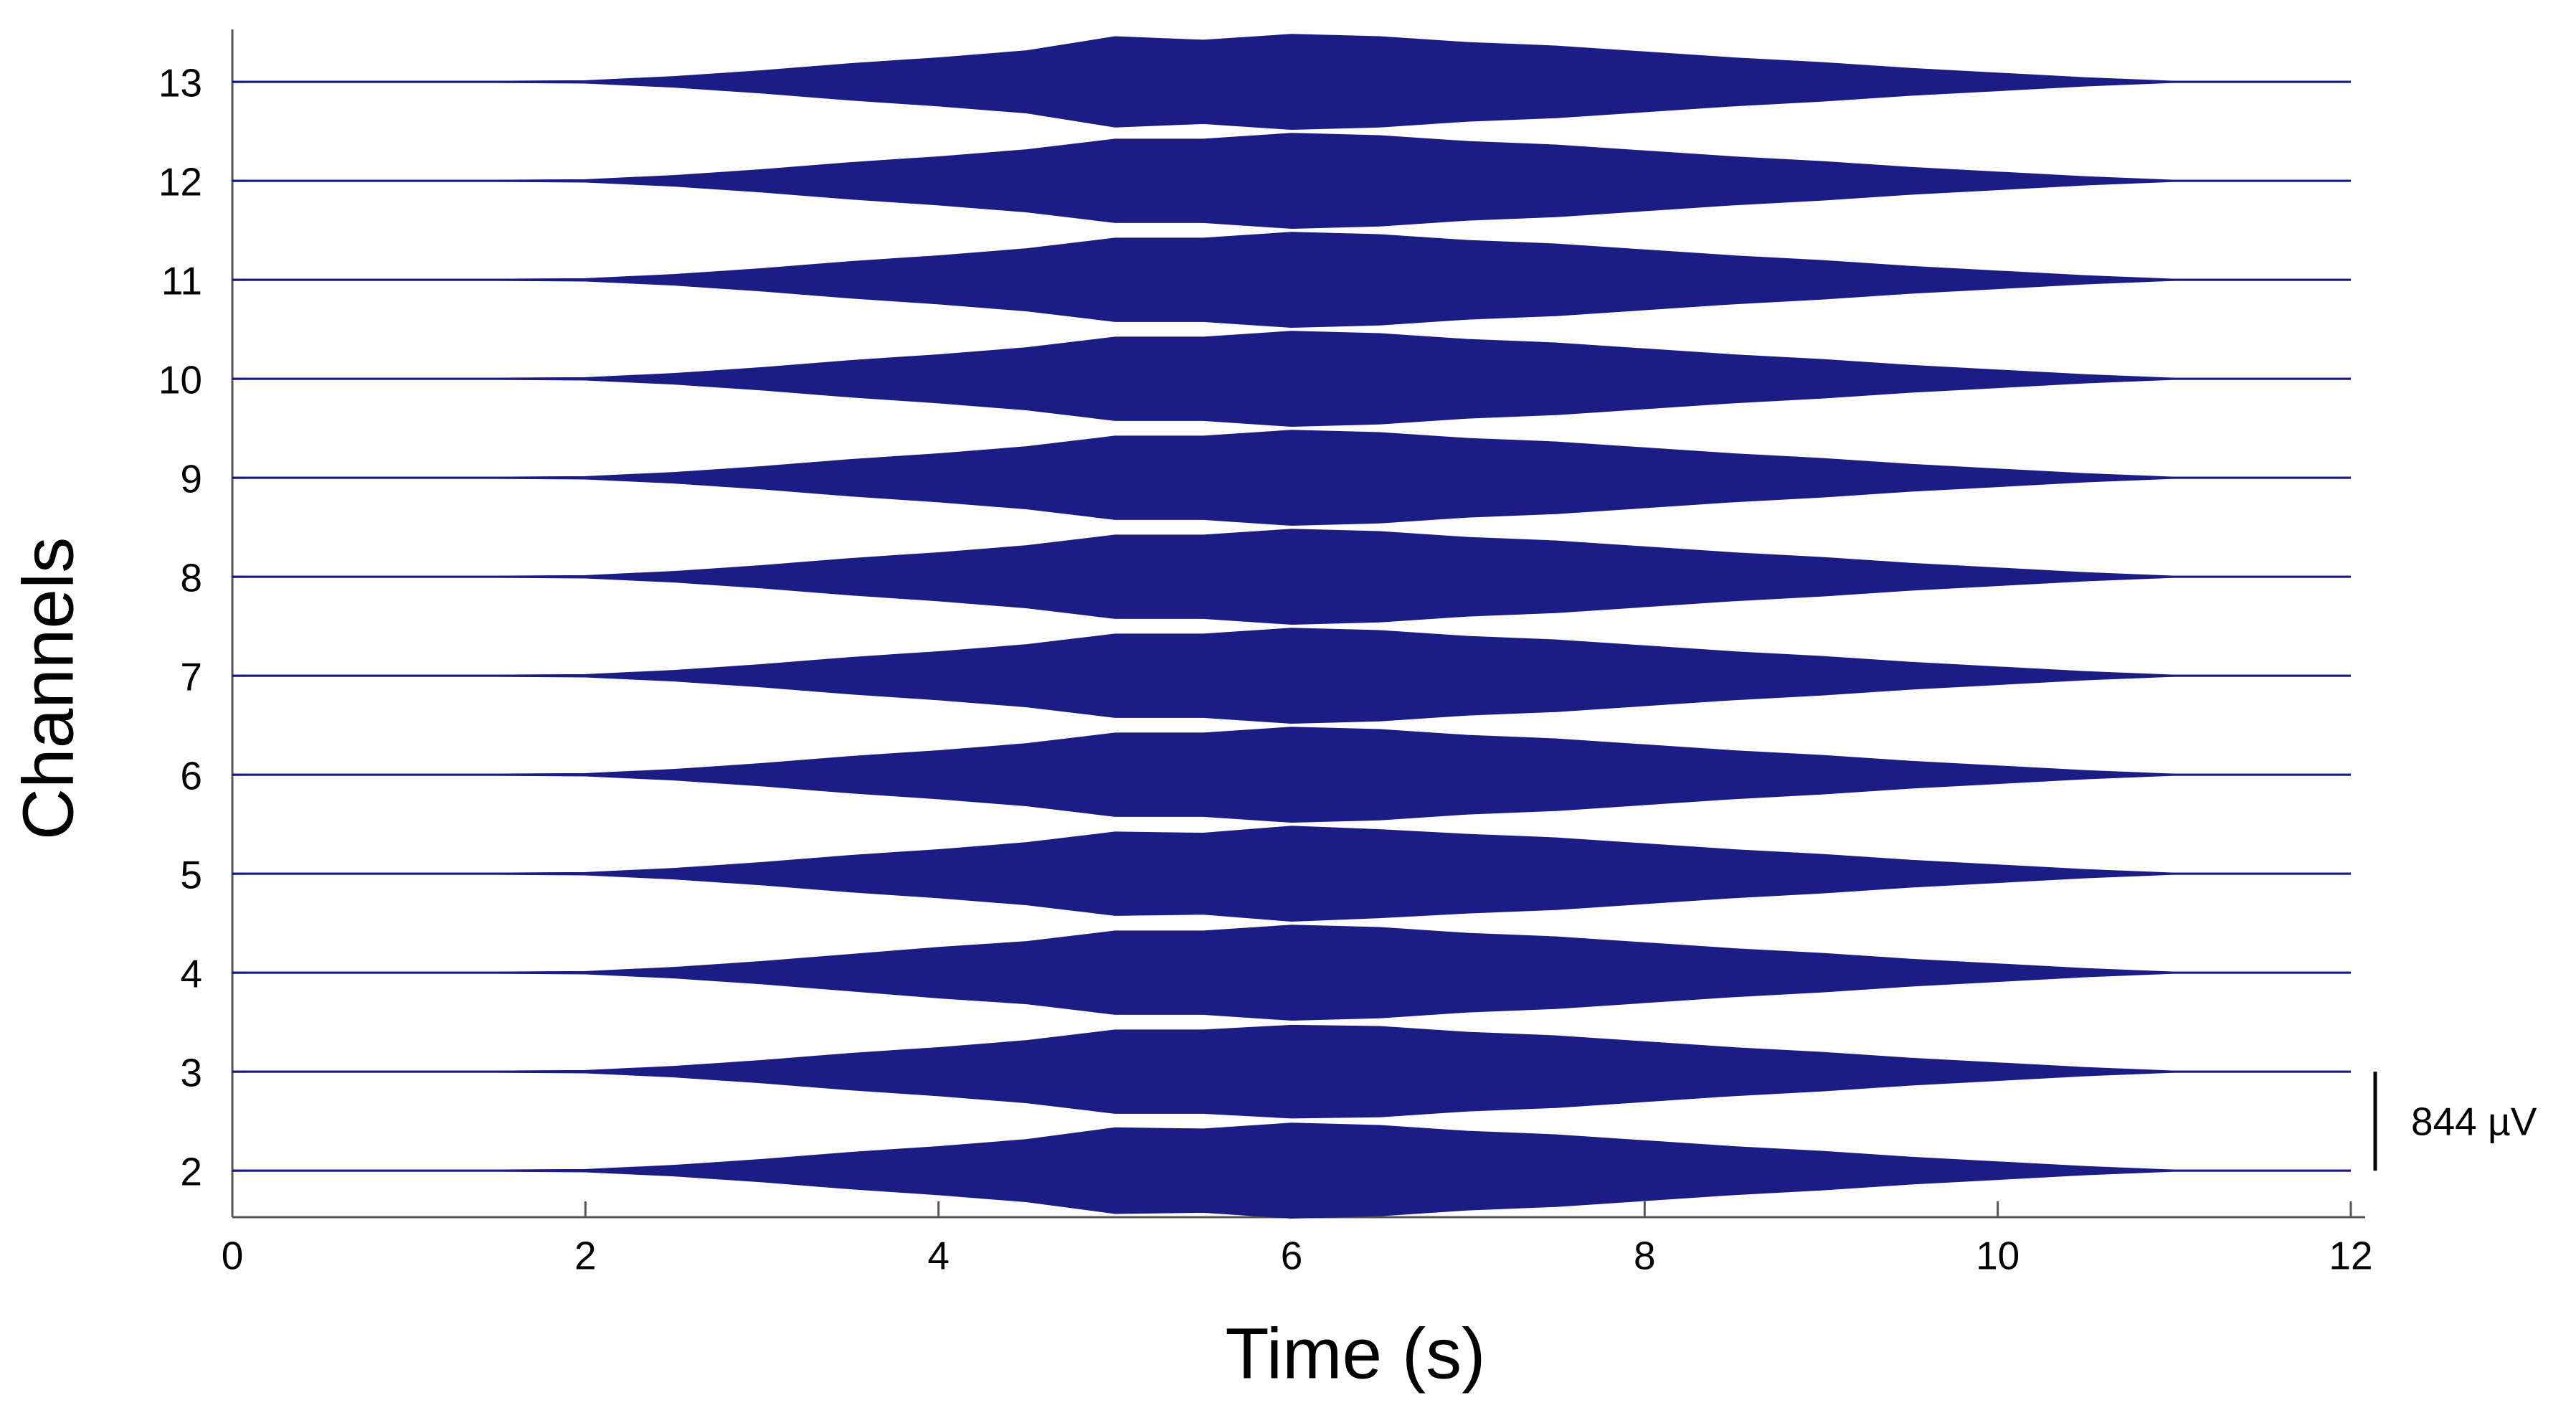  I want to click on y-tick-label: 5, so click(191, 875).